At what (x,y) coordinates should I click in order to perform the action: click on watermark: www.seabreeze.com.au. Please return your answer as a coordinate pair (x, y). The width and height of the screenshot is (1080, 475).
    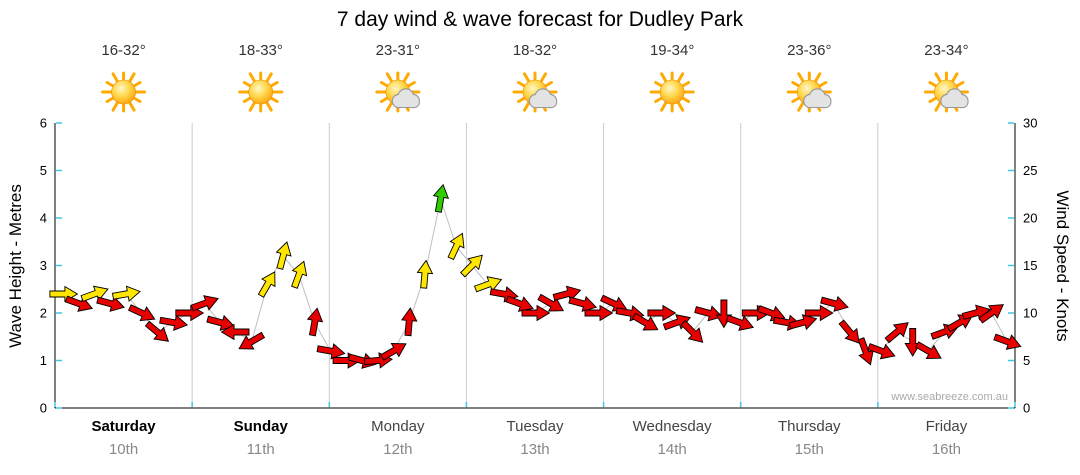
    Looking at the image, I should click on (949, 397).